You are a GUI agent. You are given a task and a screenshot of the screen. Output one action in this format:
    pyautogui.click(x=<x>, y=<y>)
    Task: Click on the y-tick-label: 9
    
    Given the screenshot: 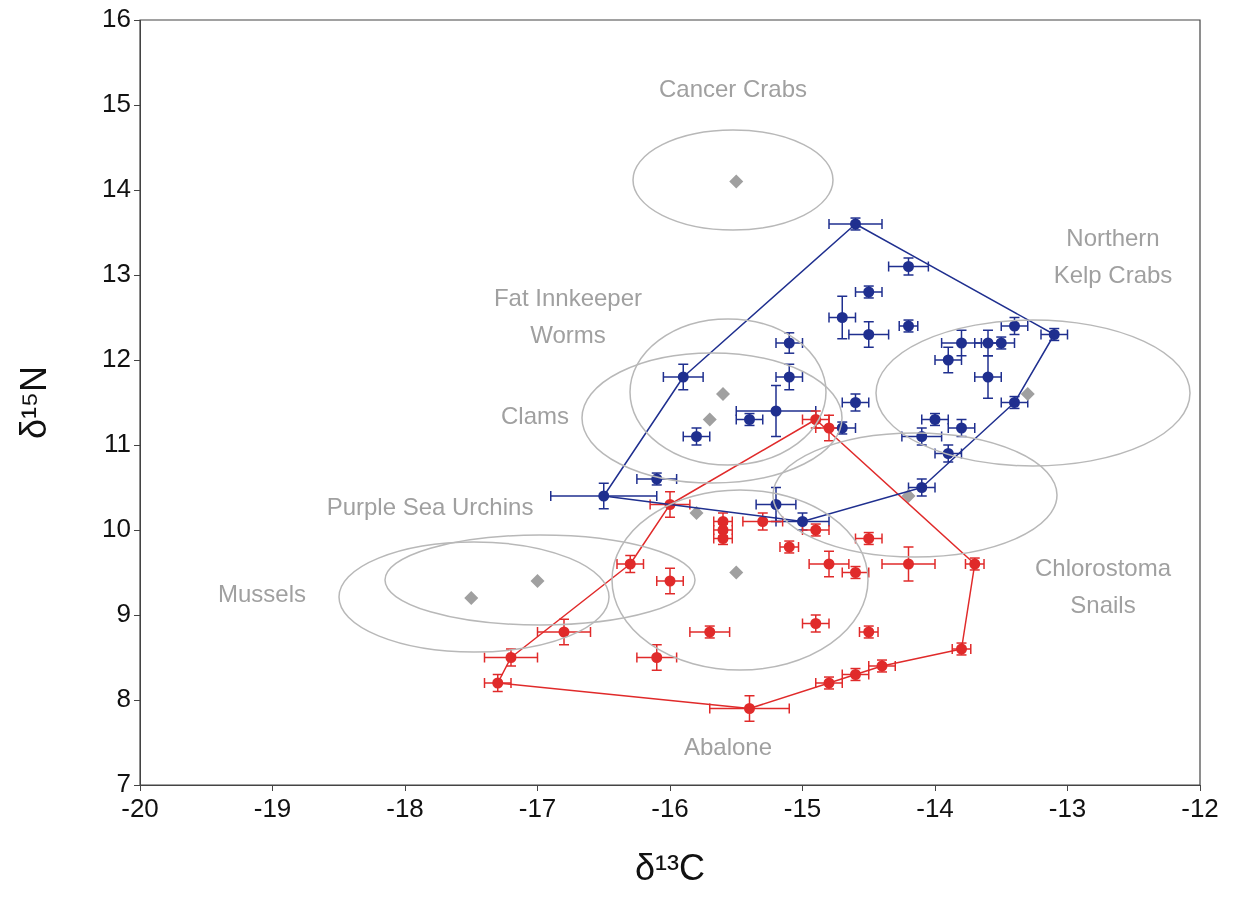 What is the action you would take?
    pyautogui.click(x=123, y=613)
    